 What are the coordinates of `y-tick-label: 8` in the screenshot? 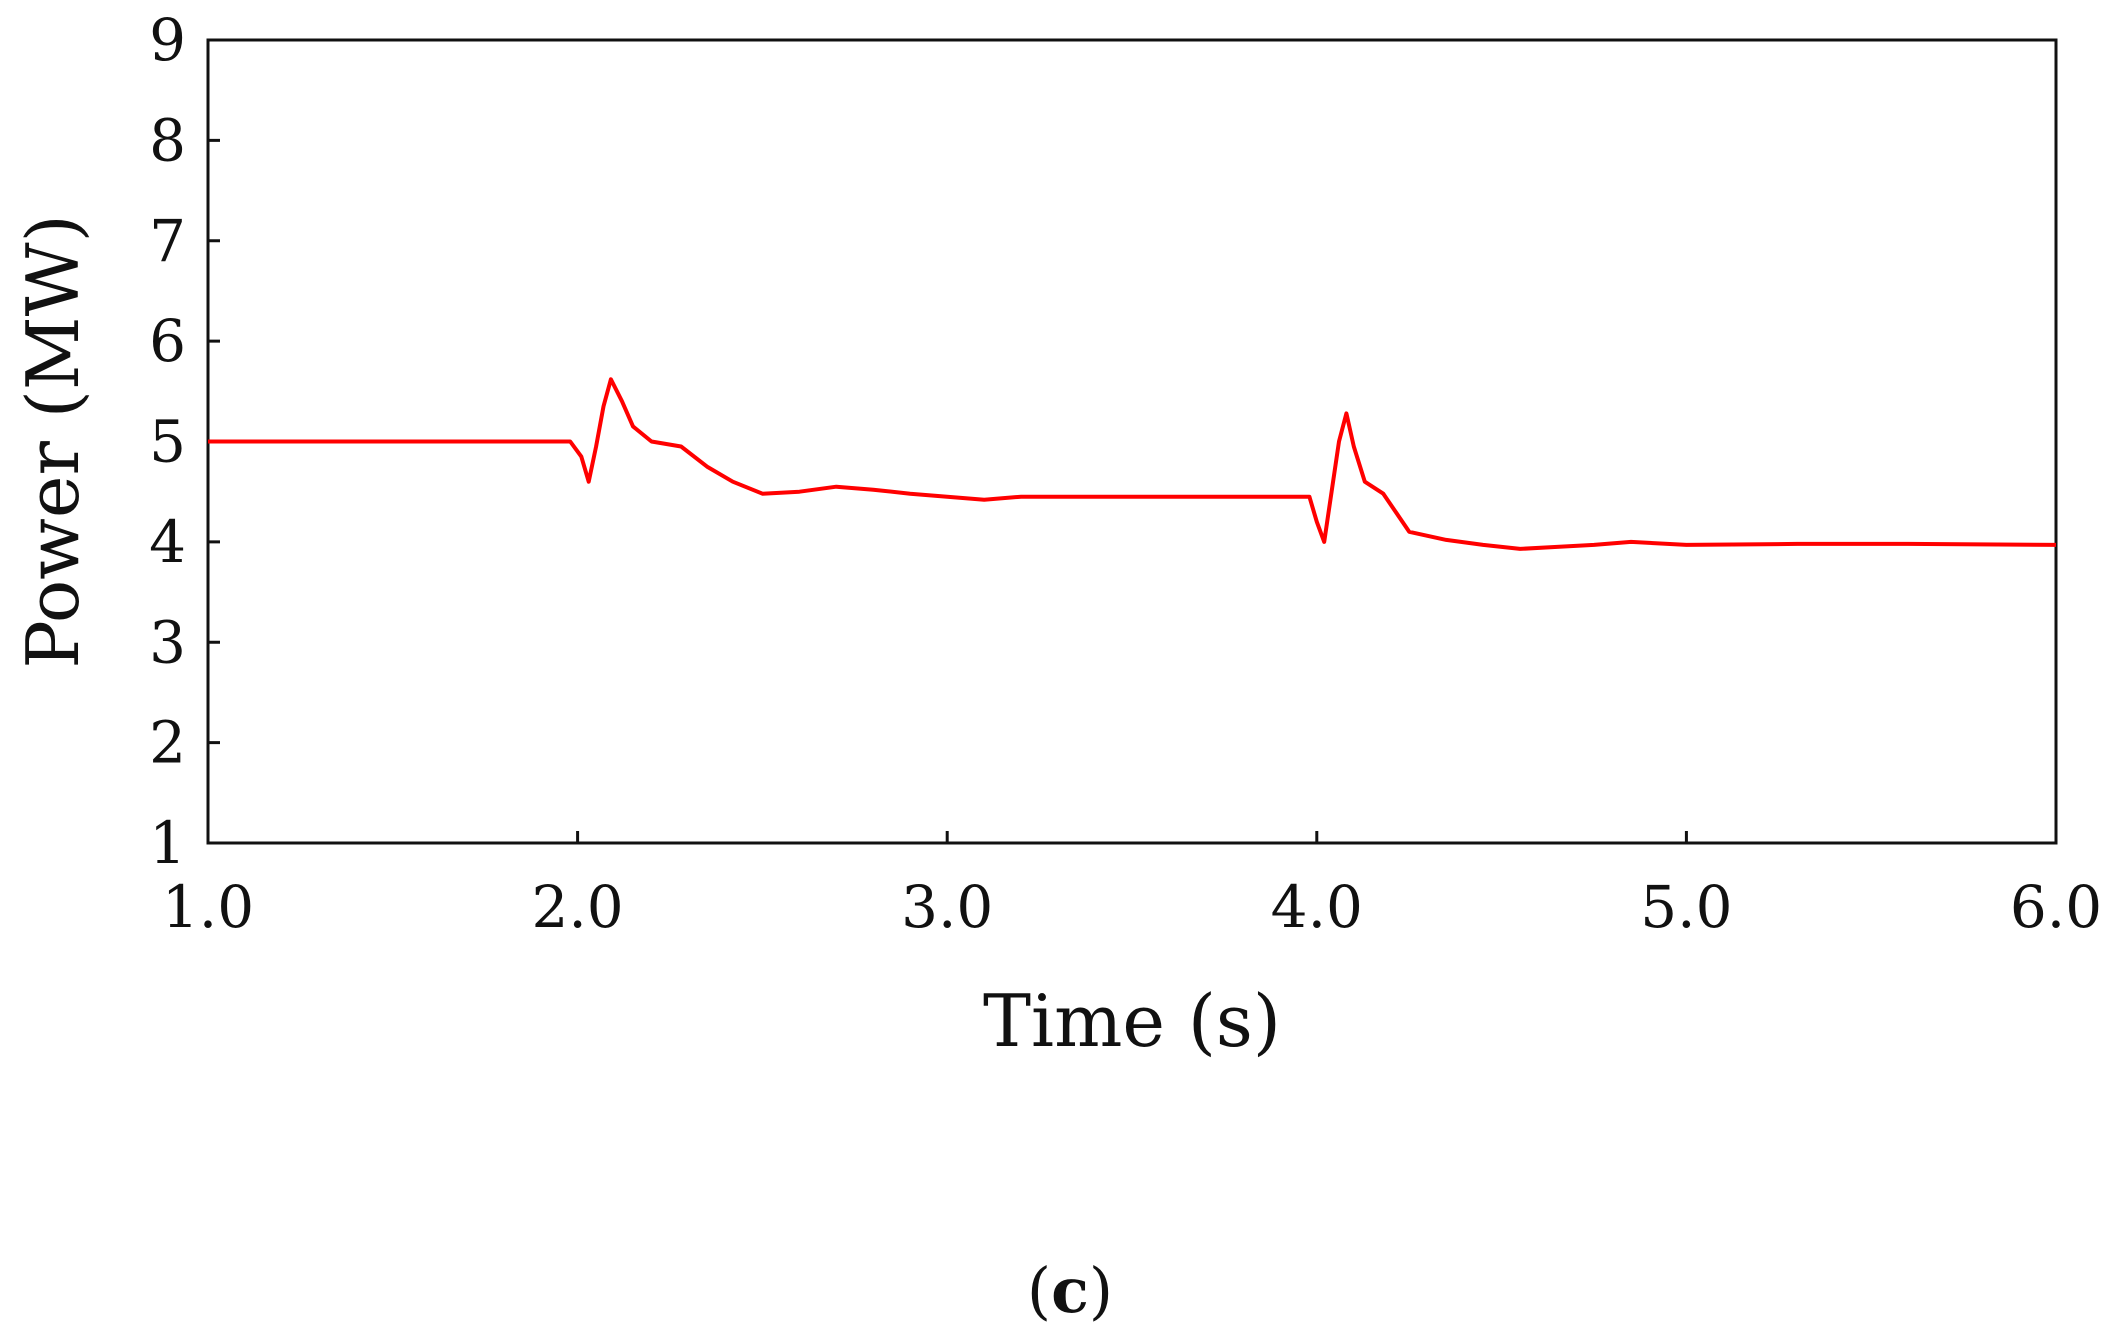 It's located at (167, 140).